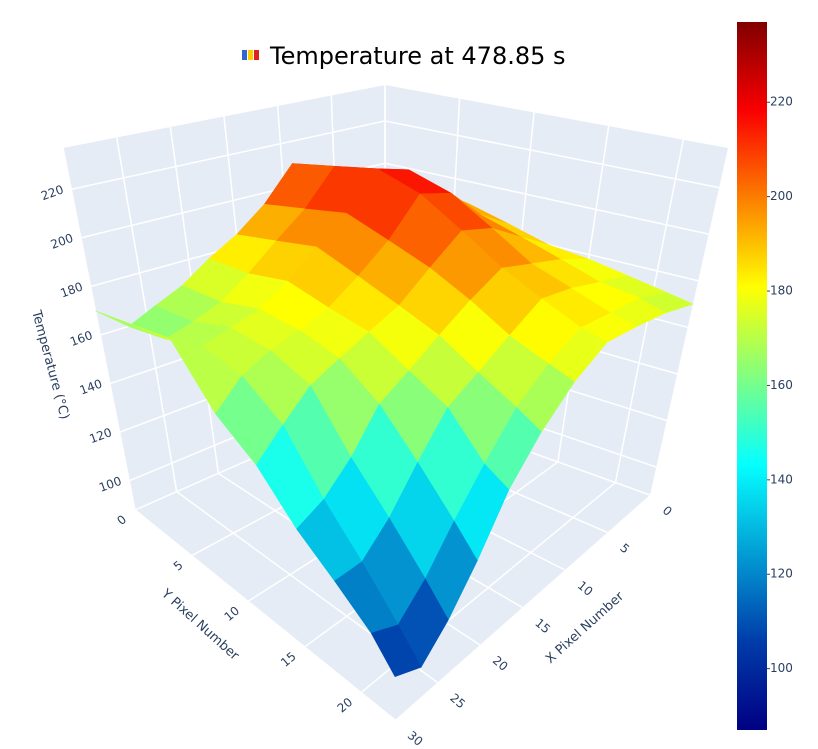 This screenshot has width=818, height=749. I want to click on x-axis-title: X Pixel Number, so click(585, 628).